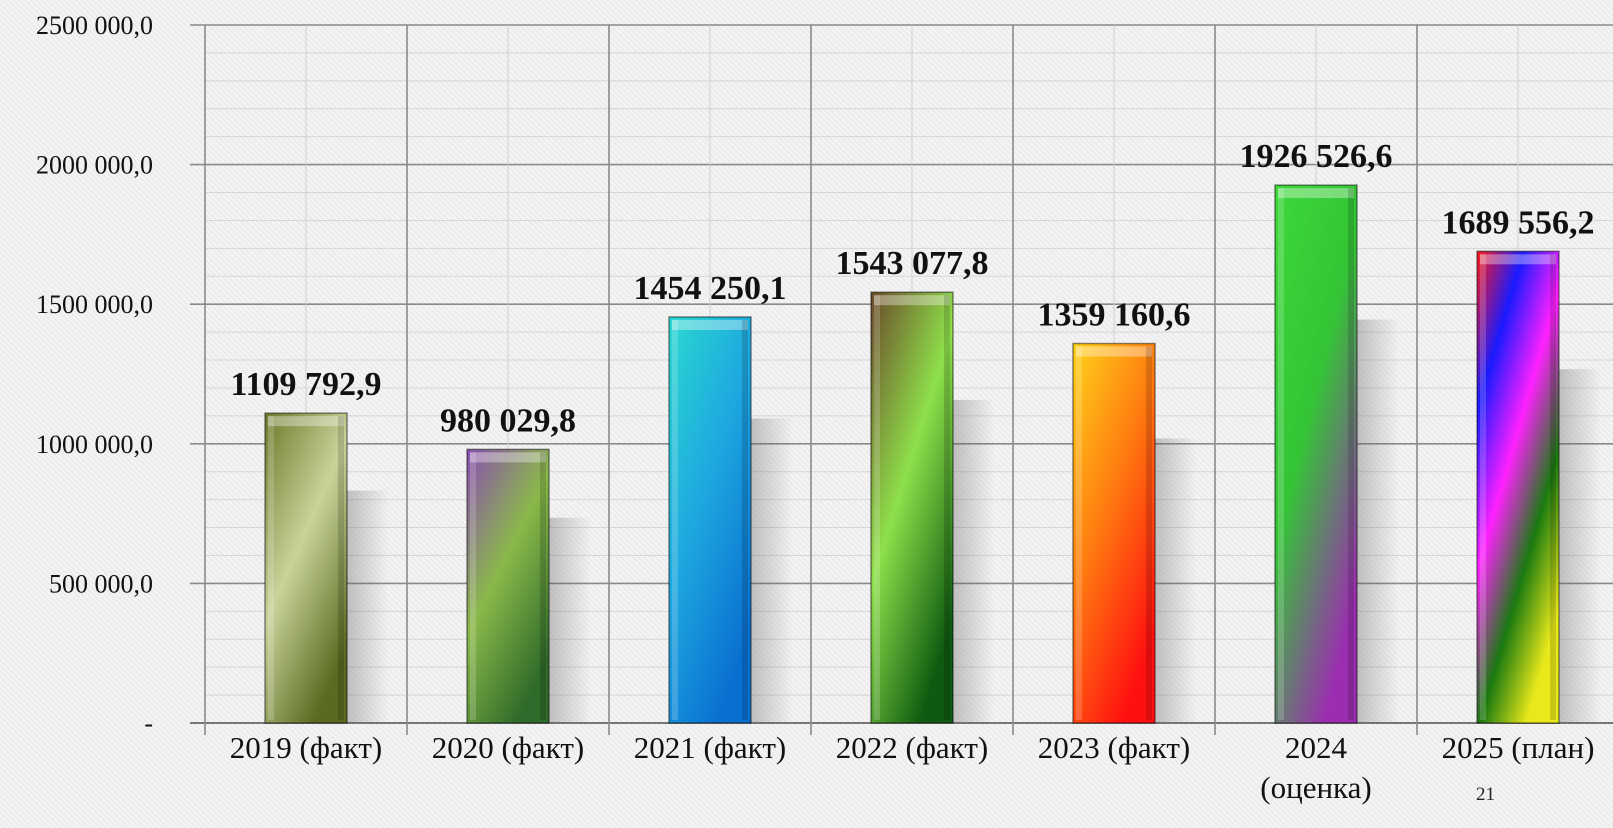  I want to click on y-tick-label: 2500 000,0, so click(94, 25).